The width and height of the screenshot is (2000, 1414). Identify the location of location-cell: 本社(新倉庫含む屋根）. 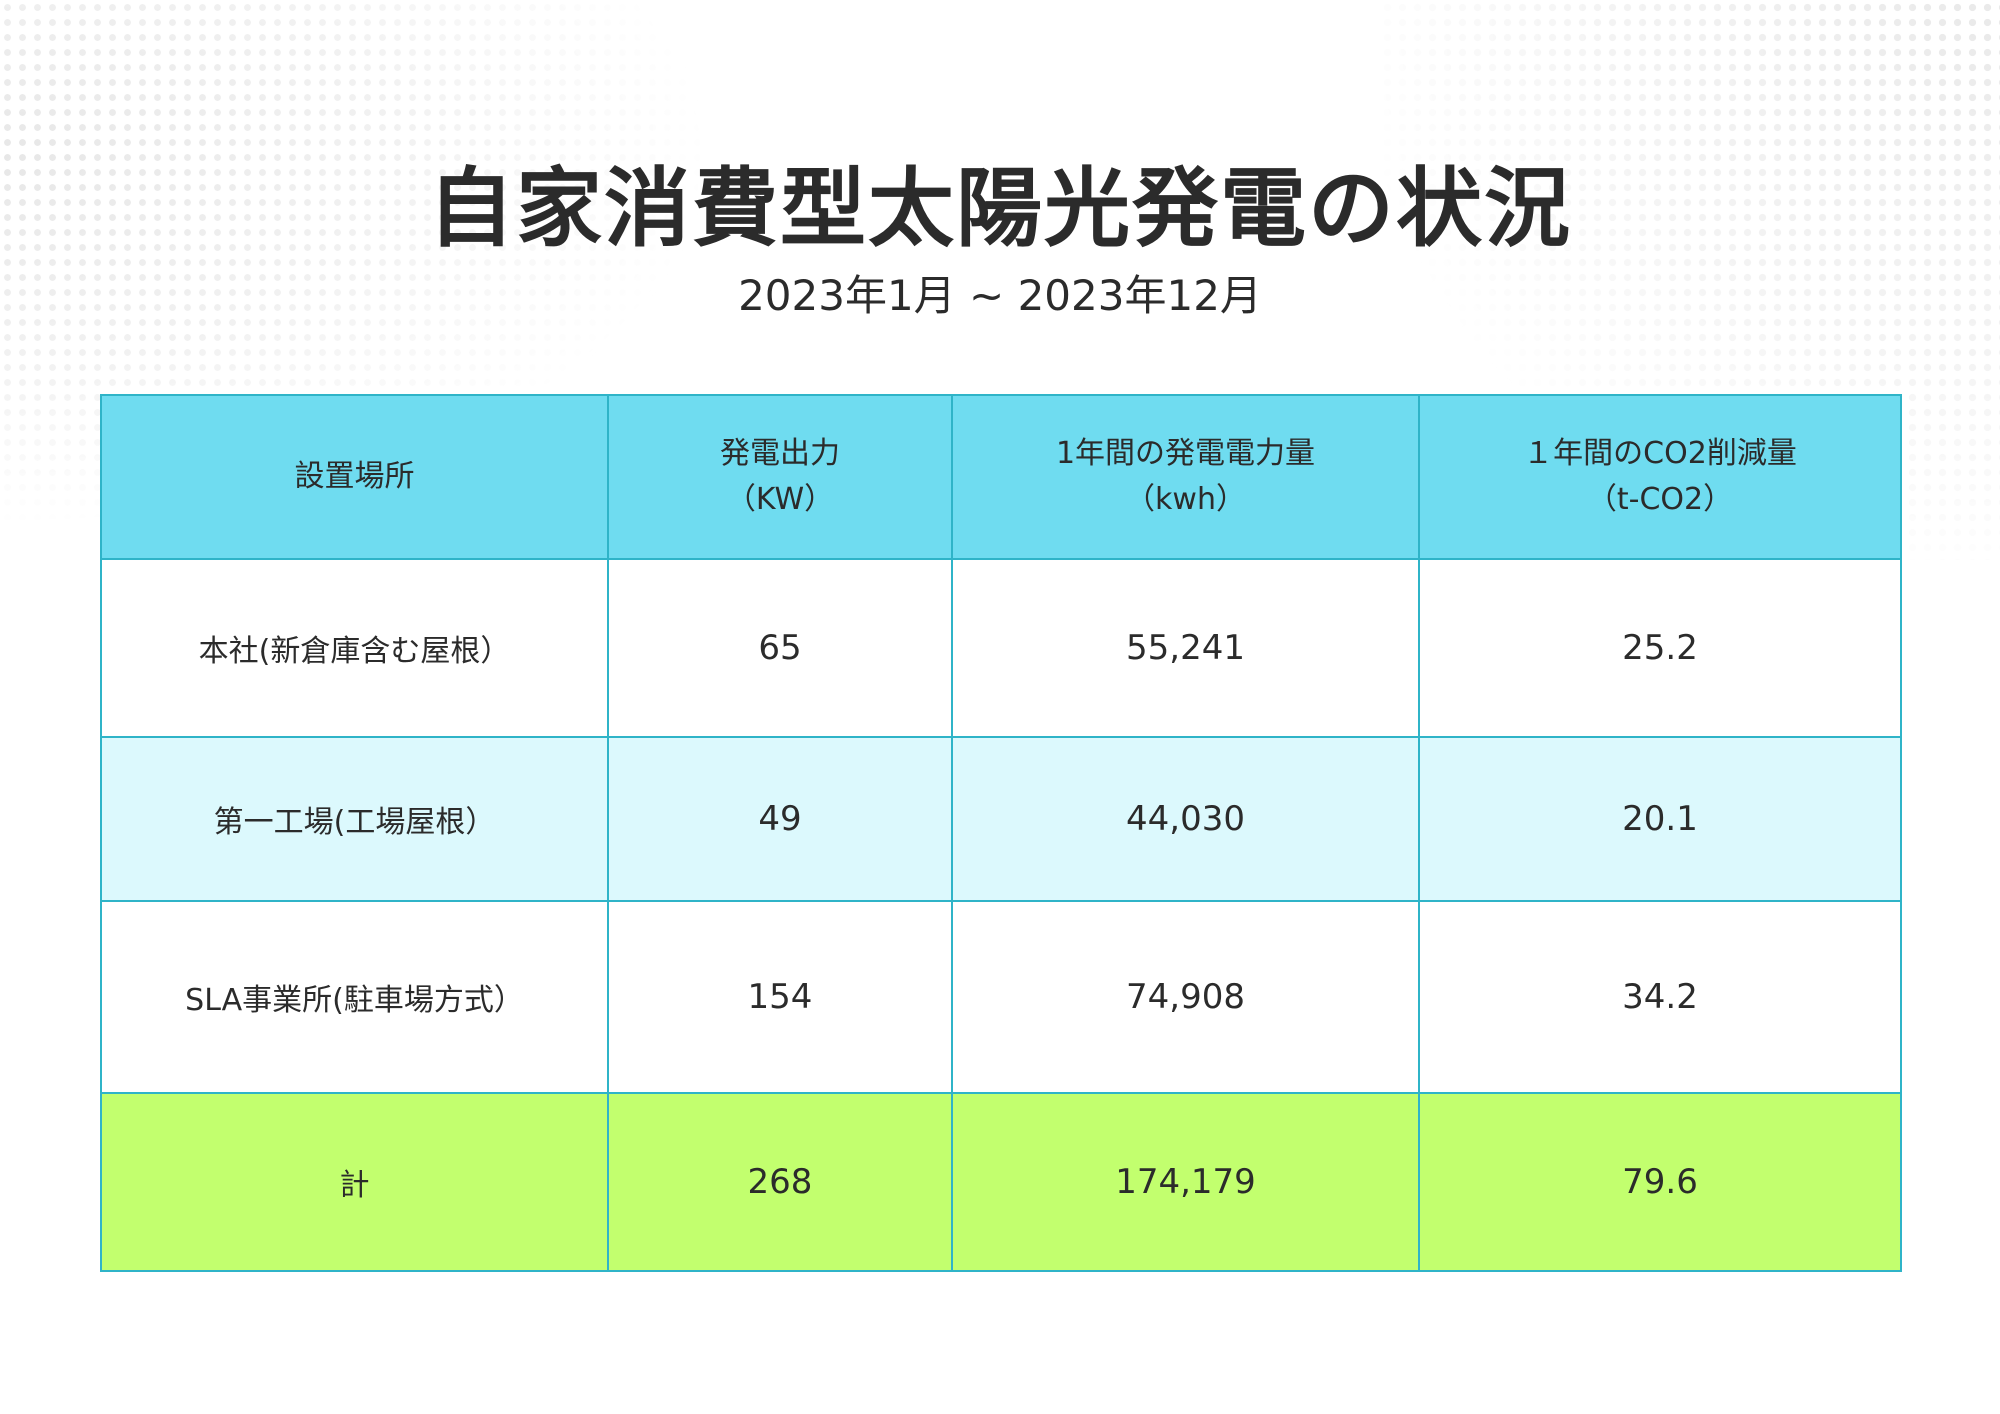
(354, 648).